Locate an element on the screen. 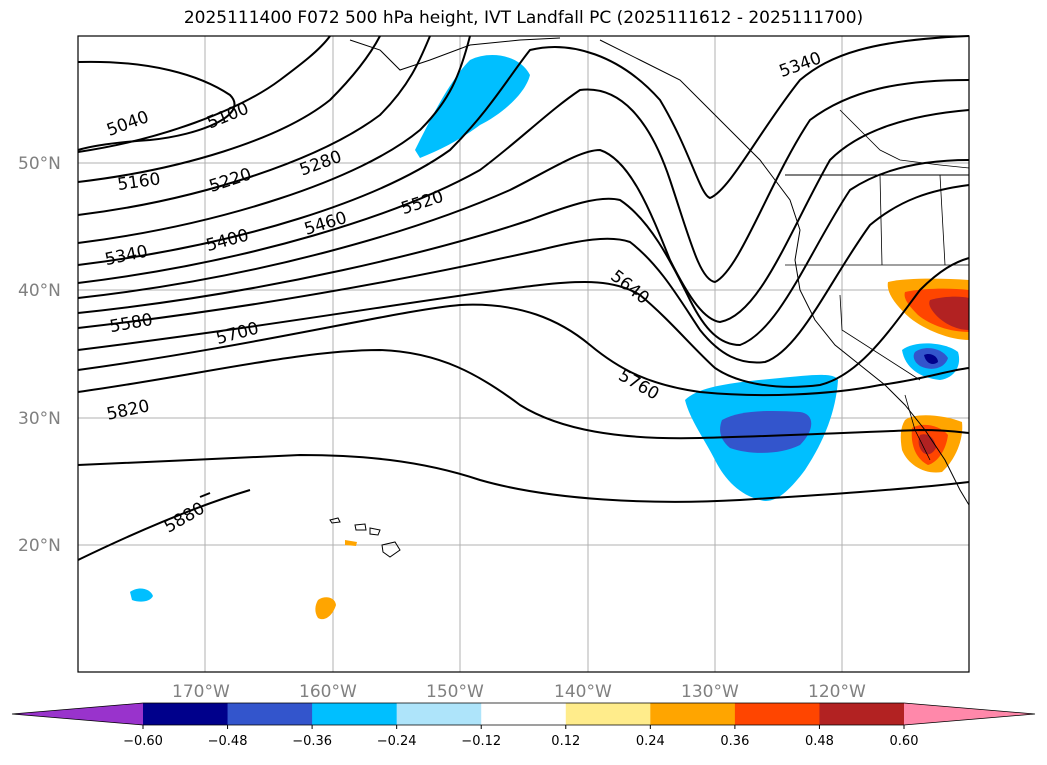  colorbar-tick-label: 0.24 is located at coordinates (650, 741).